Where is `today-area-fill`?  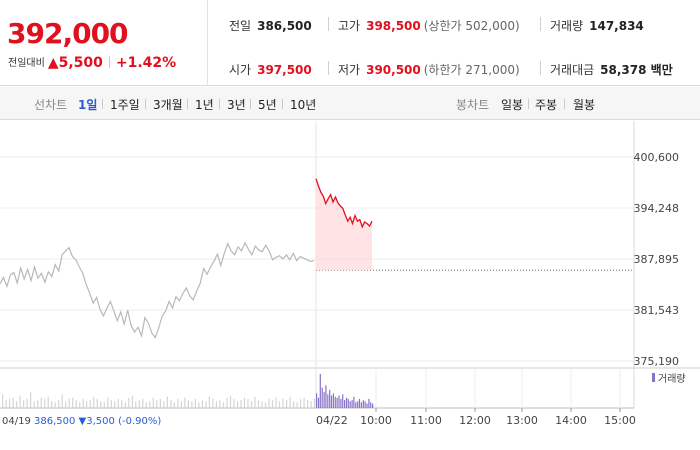
today-area-fill is located at coordinates (344, 224).